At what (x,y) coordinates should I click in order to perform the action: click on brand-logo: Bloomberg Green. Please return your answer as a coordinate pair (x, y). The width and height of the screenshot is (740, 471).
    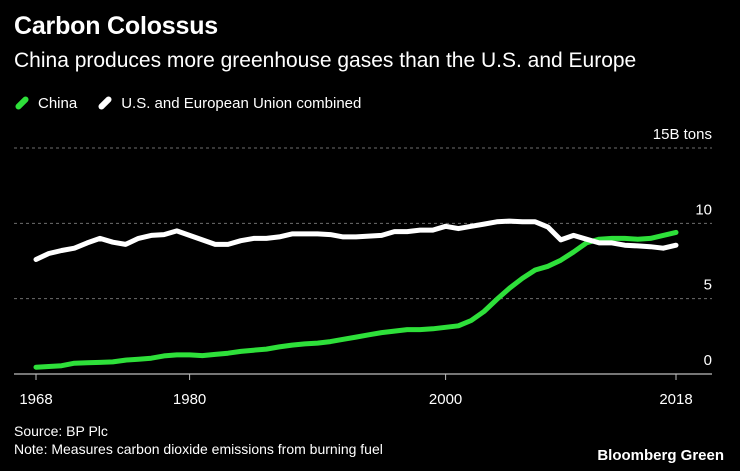
    Looking at the image, I should click on (660, 455).